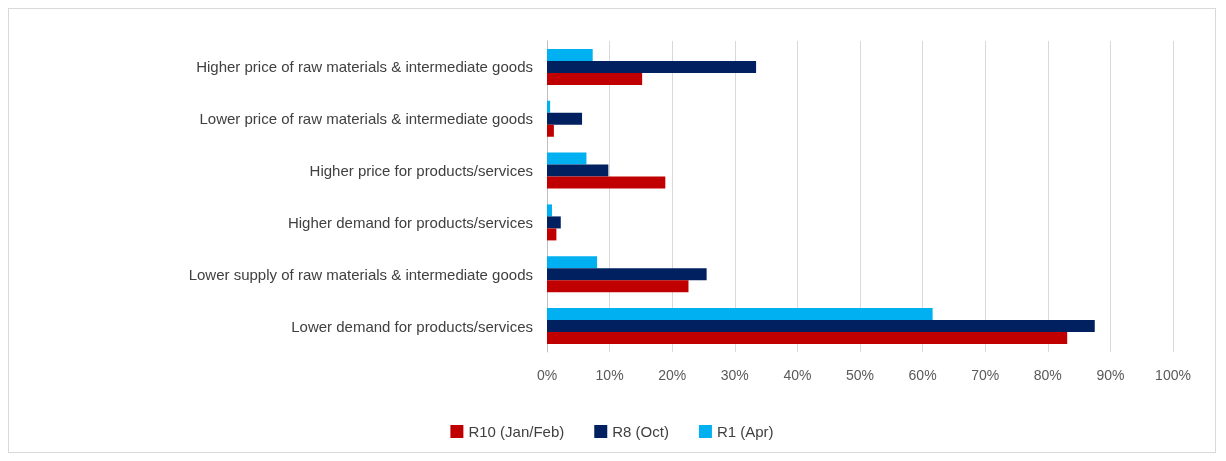 This screenshot has height=461, width=1226. I want to click on x-tick-label: 50%, so click(860, 375).